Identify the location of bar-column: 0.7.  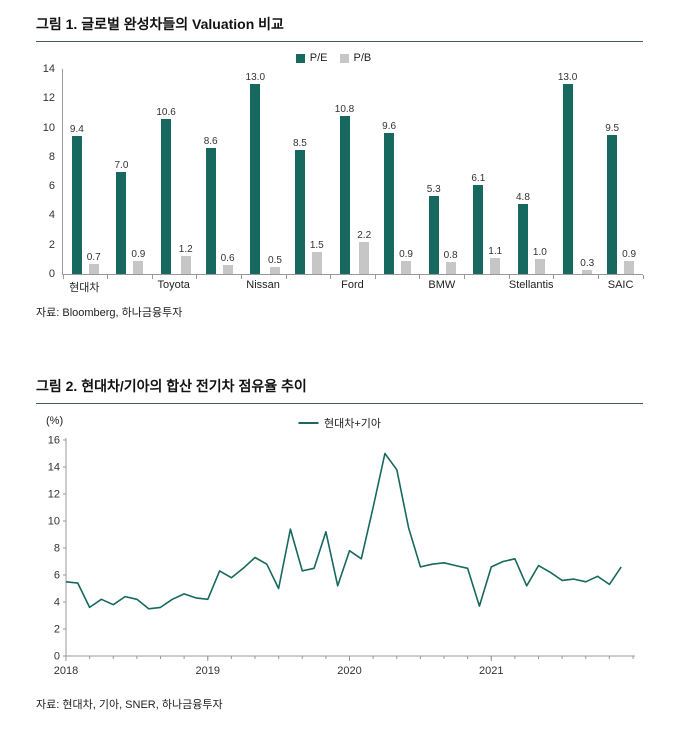
(94, 263).